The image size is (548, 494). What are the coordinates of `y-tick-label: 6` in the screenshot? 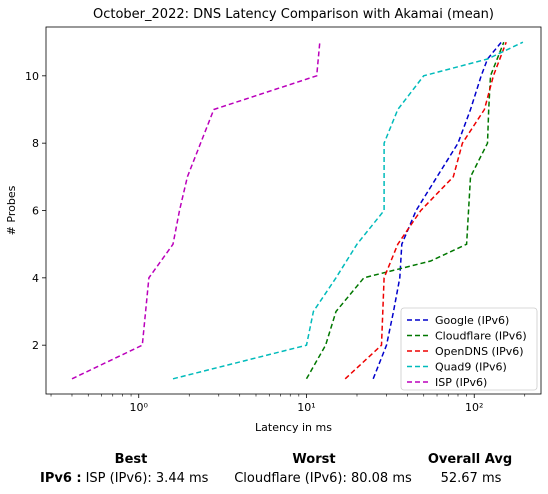 It's located at (35, 211).